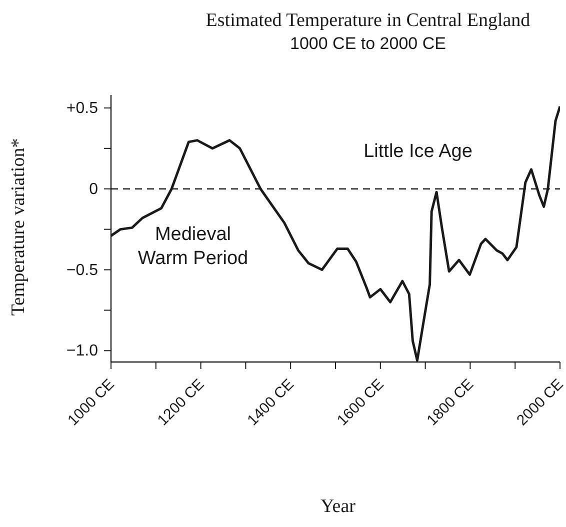 The height and width of the screenshot is (527, 566). What do you see at coordinates (368, 21) in the screenshot?
I see `chart-title: Estimated Temperature in Central England` at bounding box center [368, 21].